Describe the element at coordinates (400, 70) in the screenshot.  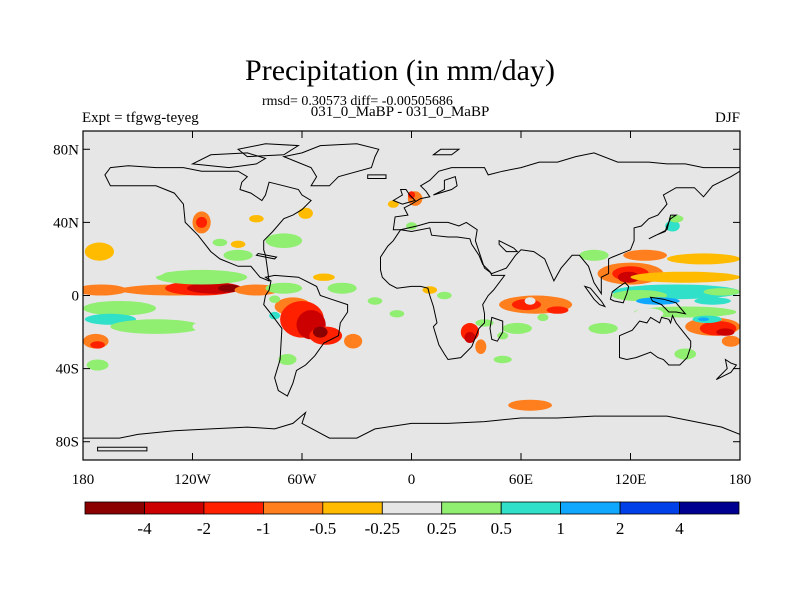
I see `chart-title: Precipitation (in mm/day)` at that location.